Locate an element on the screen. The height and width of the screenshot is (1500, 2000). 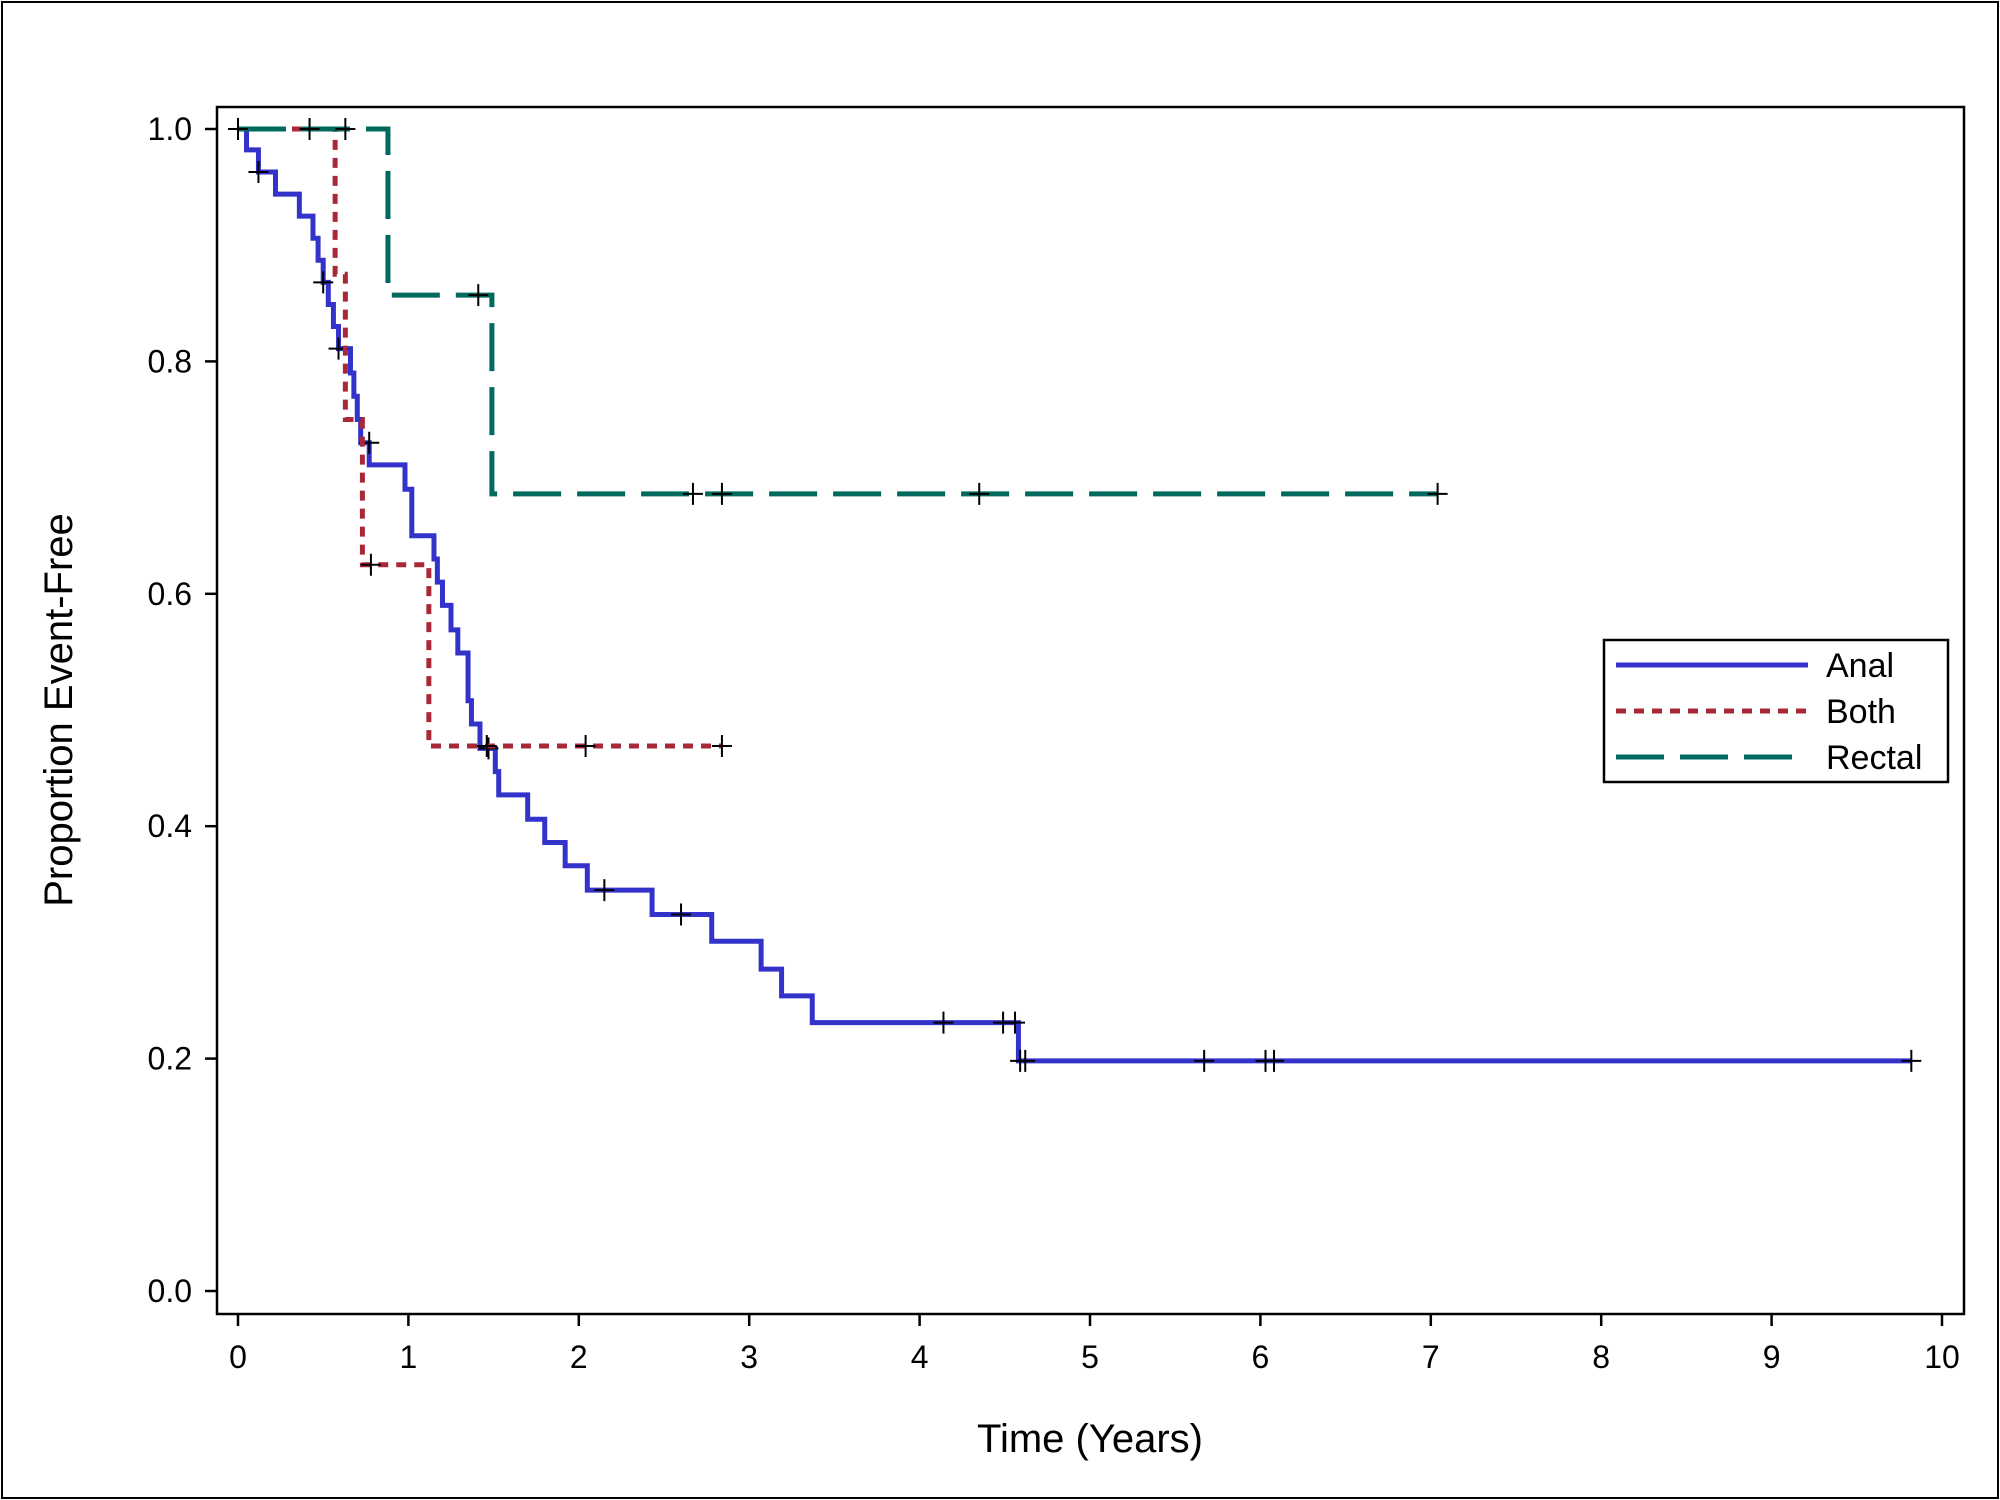
x-tick-label: 9 is located at coordinates (1772, 1357).